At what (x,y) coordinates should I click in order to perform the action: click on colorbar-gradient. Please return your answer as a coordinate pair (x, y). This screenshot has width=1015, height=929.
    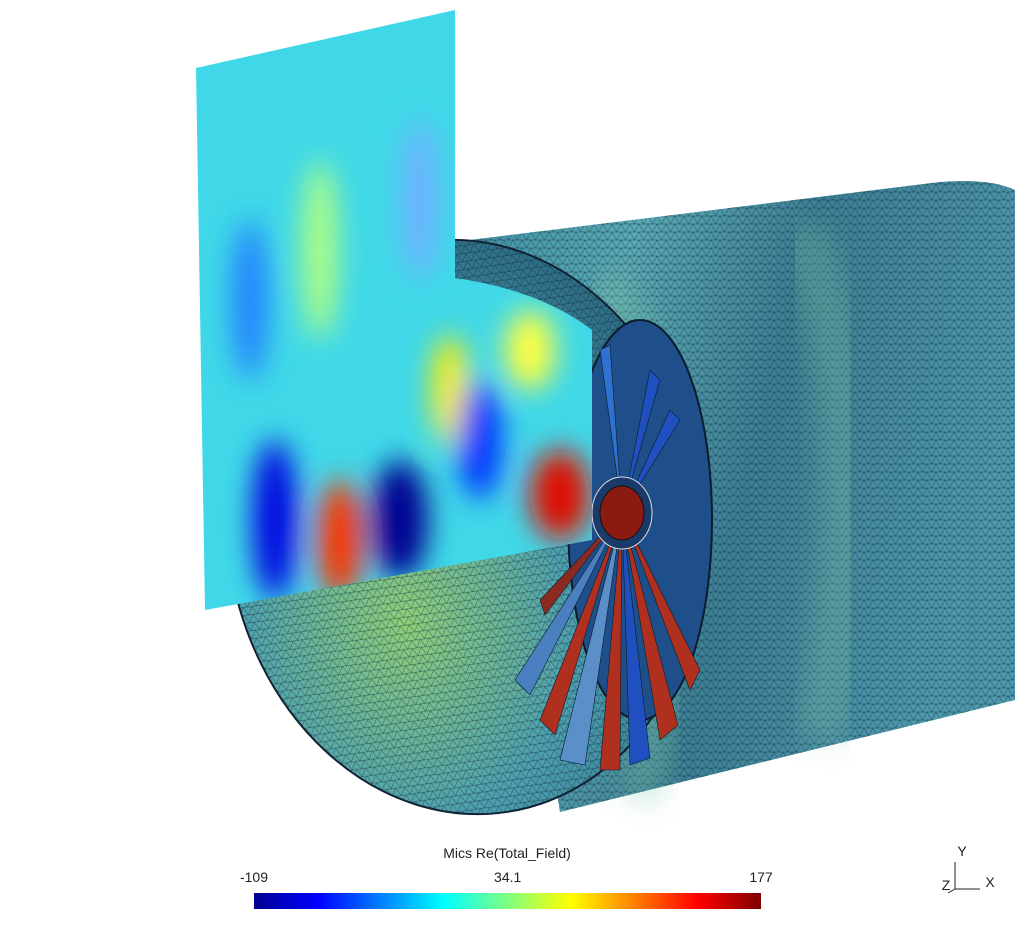
    Looking at the image, I should click on (507, 901).